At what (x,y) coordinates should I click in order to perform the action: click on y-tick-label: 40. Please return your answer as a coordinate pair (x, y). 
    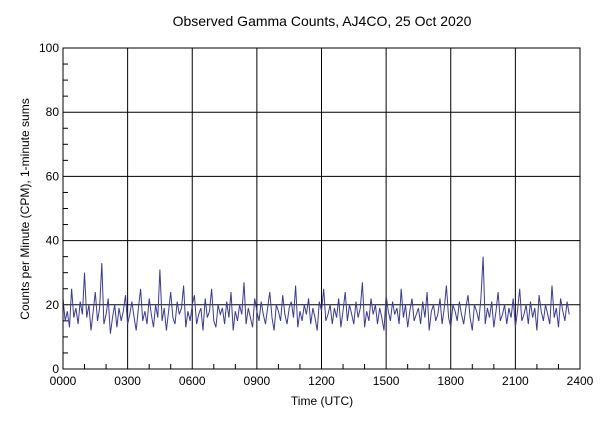
    Looking at the image, I should click on (53, 241).